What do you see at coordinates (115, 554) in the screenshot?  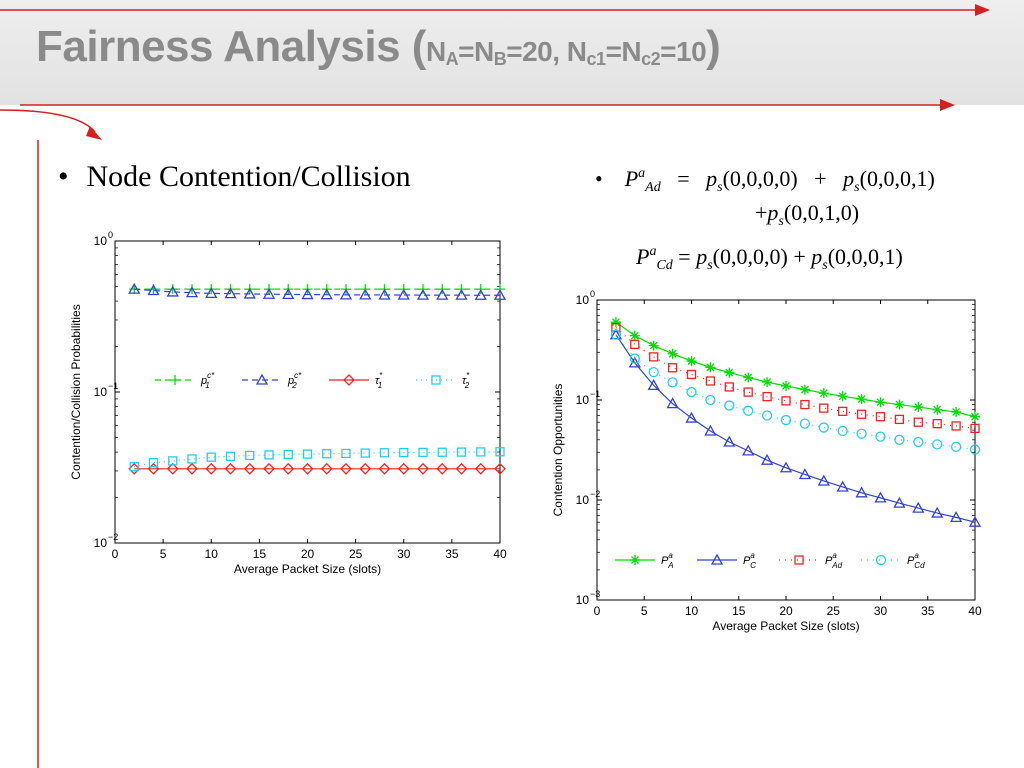 I see `x-tick-label: 0` at bounding box center [115, 554].